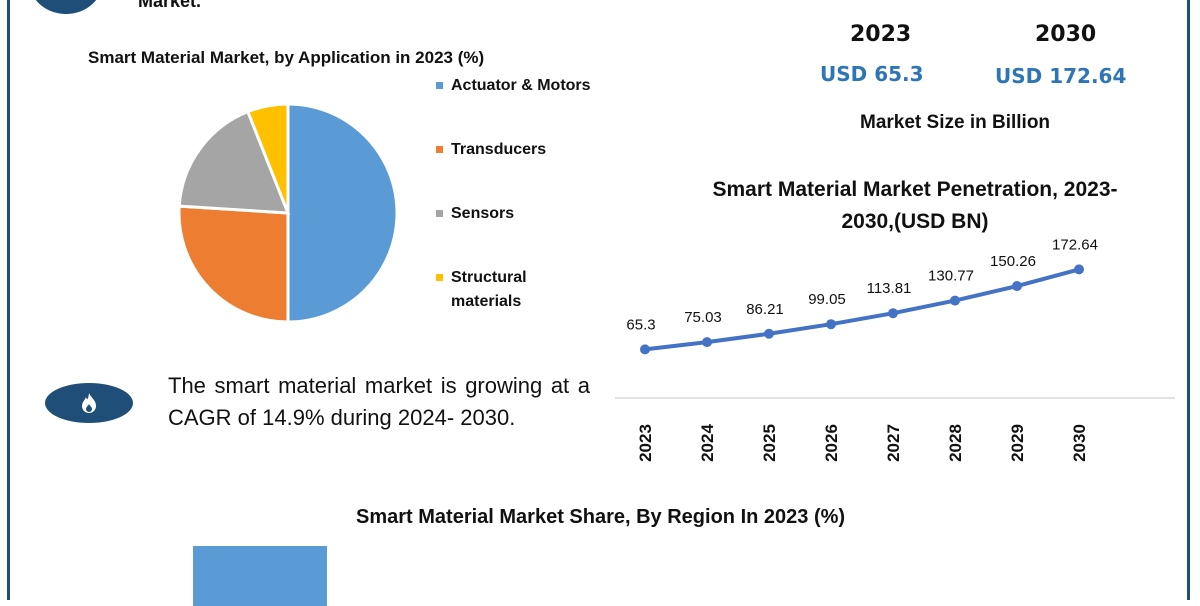 The image size is (1200, 606). Describe the element at coordinates (893, 443) in the screenshot. I see `x-tick-label: 2027` at that location.